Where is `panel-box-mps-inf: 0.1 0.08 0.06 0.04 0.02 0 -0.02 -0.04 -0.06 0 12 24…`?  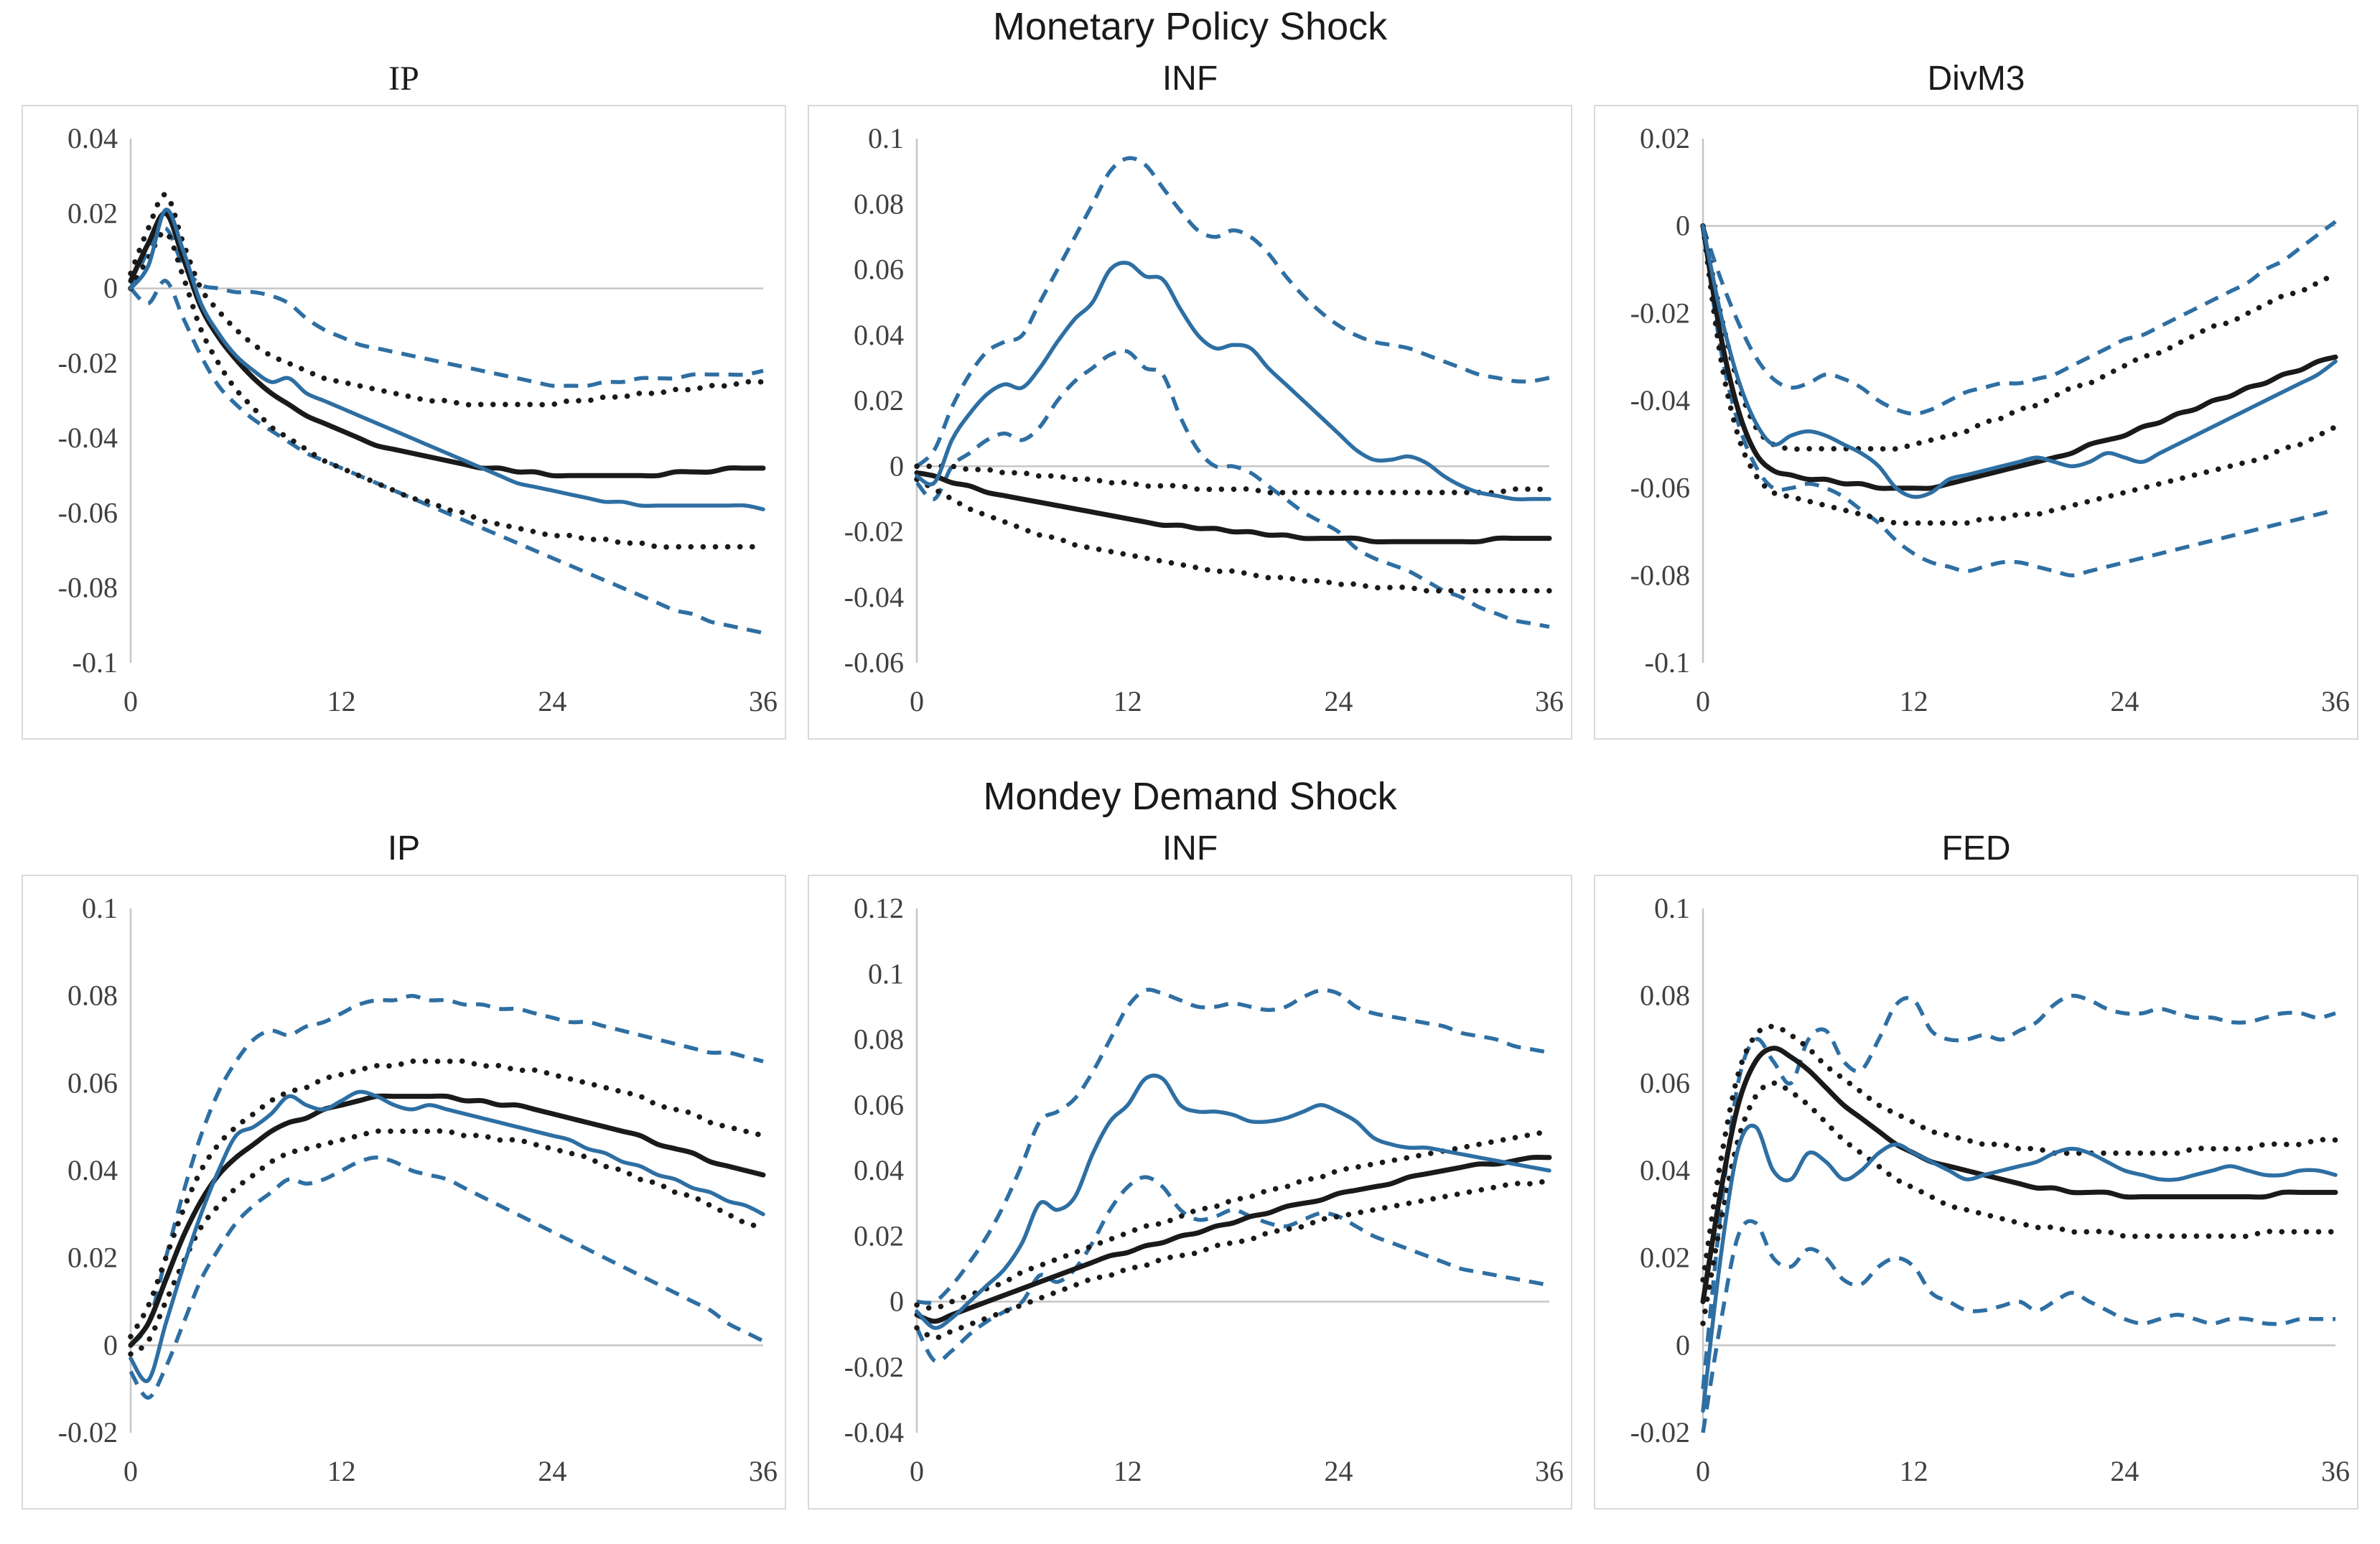 panel-box-mps-inf: 0.1 0.08 0.06 0.04 0.02 0 -0.02 -0.04 -0.06 0 12 24… is located at coordinates (1190, 423).